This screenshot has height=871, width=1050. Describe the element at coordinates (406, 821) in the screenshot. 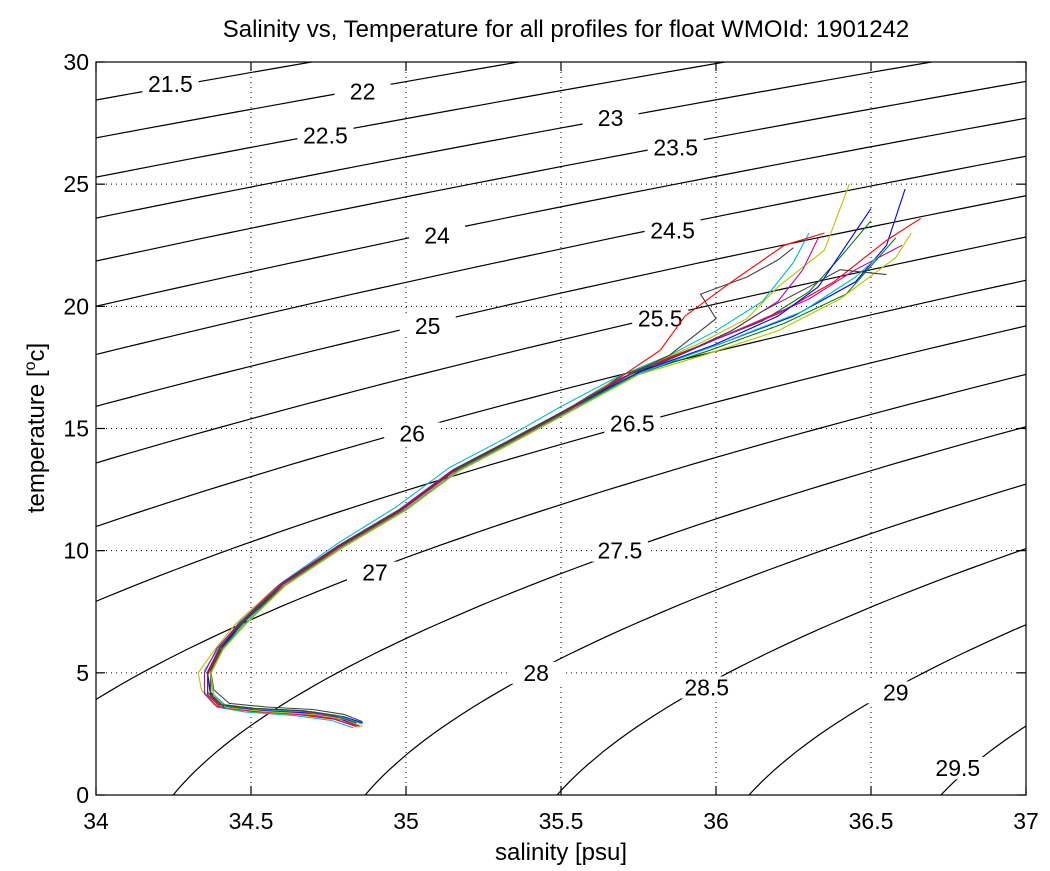

I see `x-tick-label-2: 35` at that location.